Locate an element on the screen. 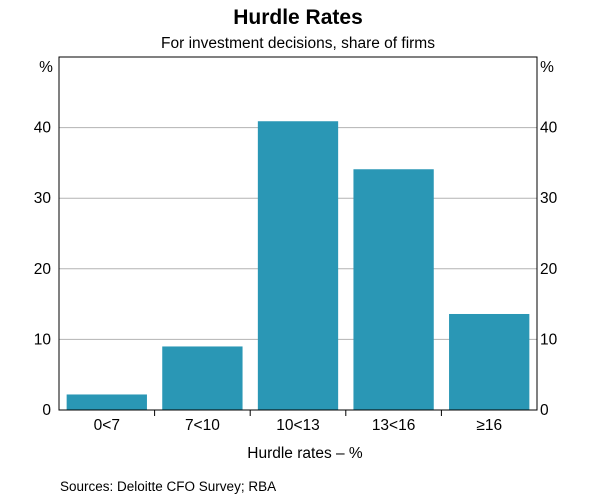  x-tick-label: 10<13 is located at coordinates (298, 425).